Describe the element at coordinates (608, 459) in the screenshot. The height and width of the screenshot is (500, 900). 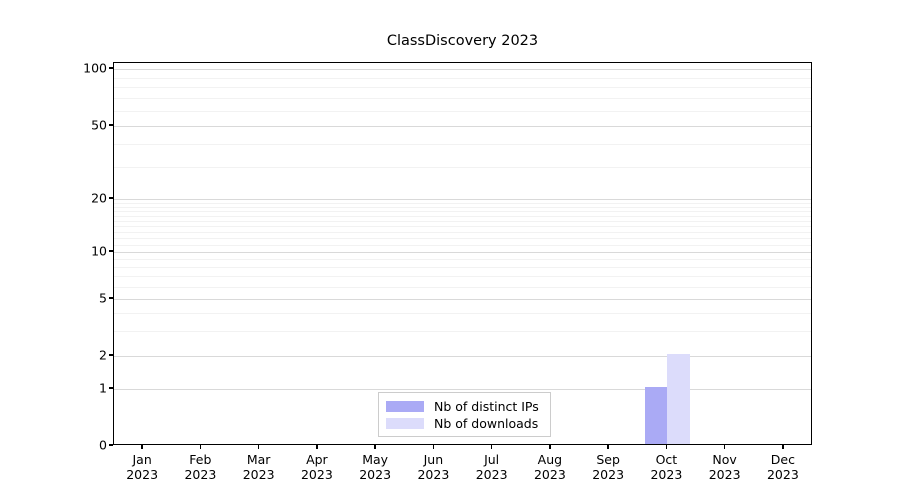
I see `x-axis-tick-month: Sep` at that location.